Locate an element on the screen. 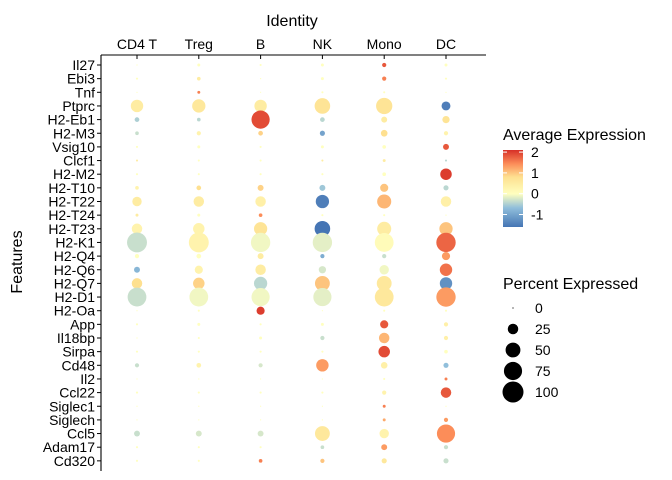  dot-h2-m2-dc is located at coordinates (446, 174).